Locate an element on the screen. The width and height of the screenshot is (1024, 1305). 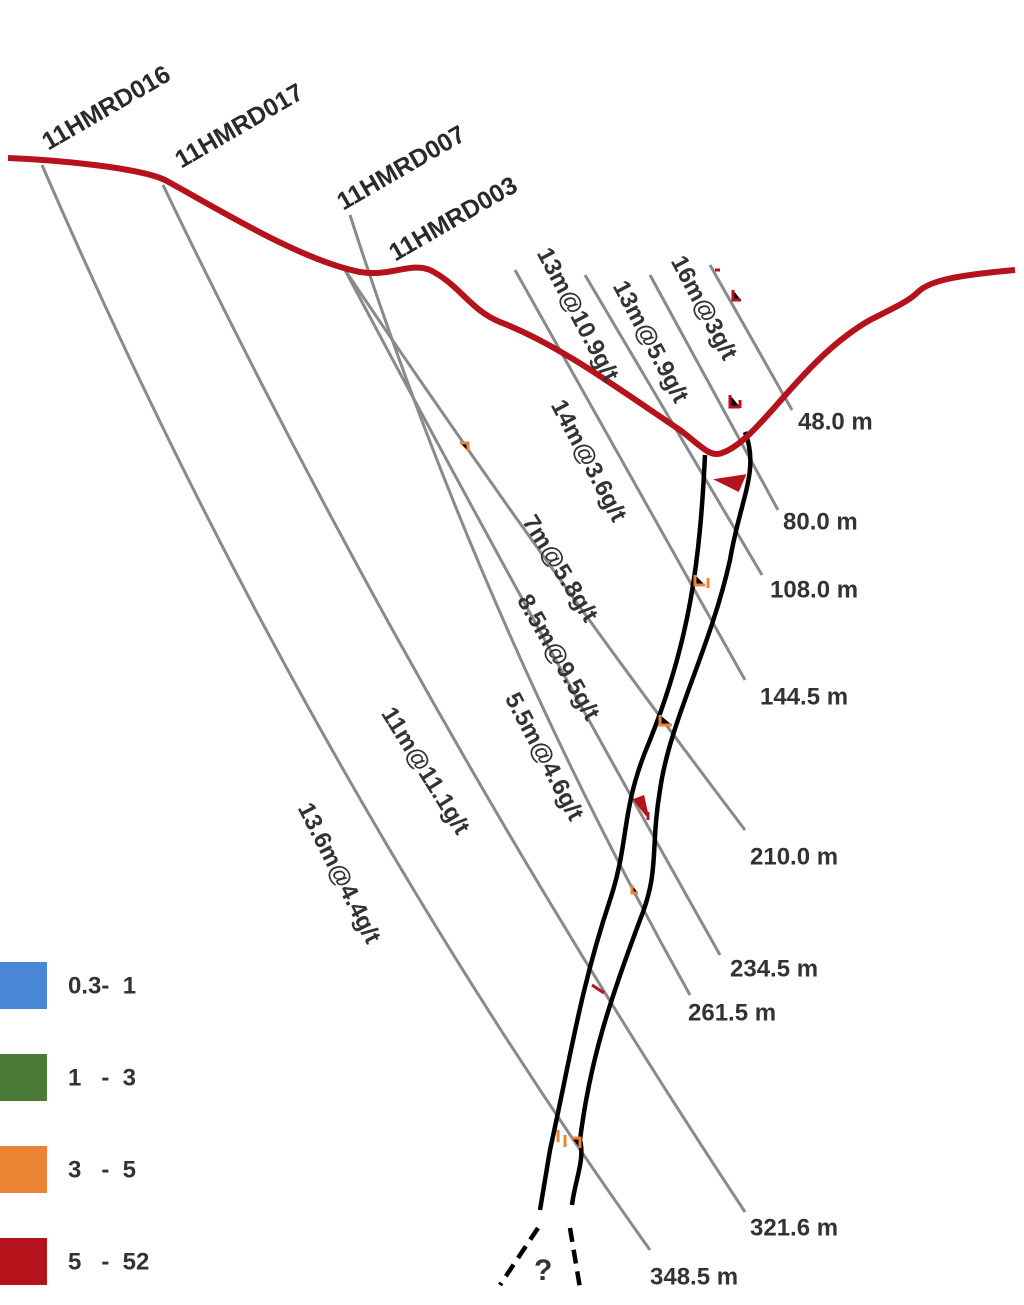
depth-label: 348.5 m is located at coordinates (694, 1276).